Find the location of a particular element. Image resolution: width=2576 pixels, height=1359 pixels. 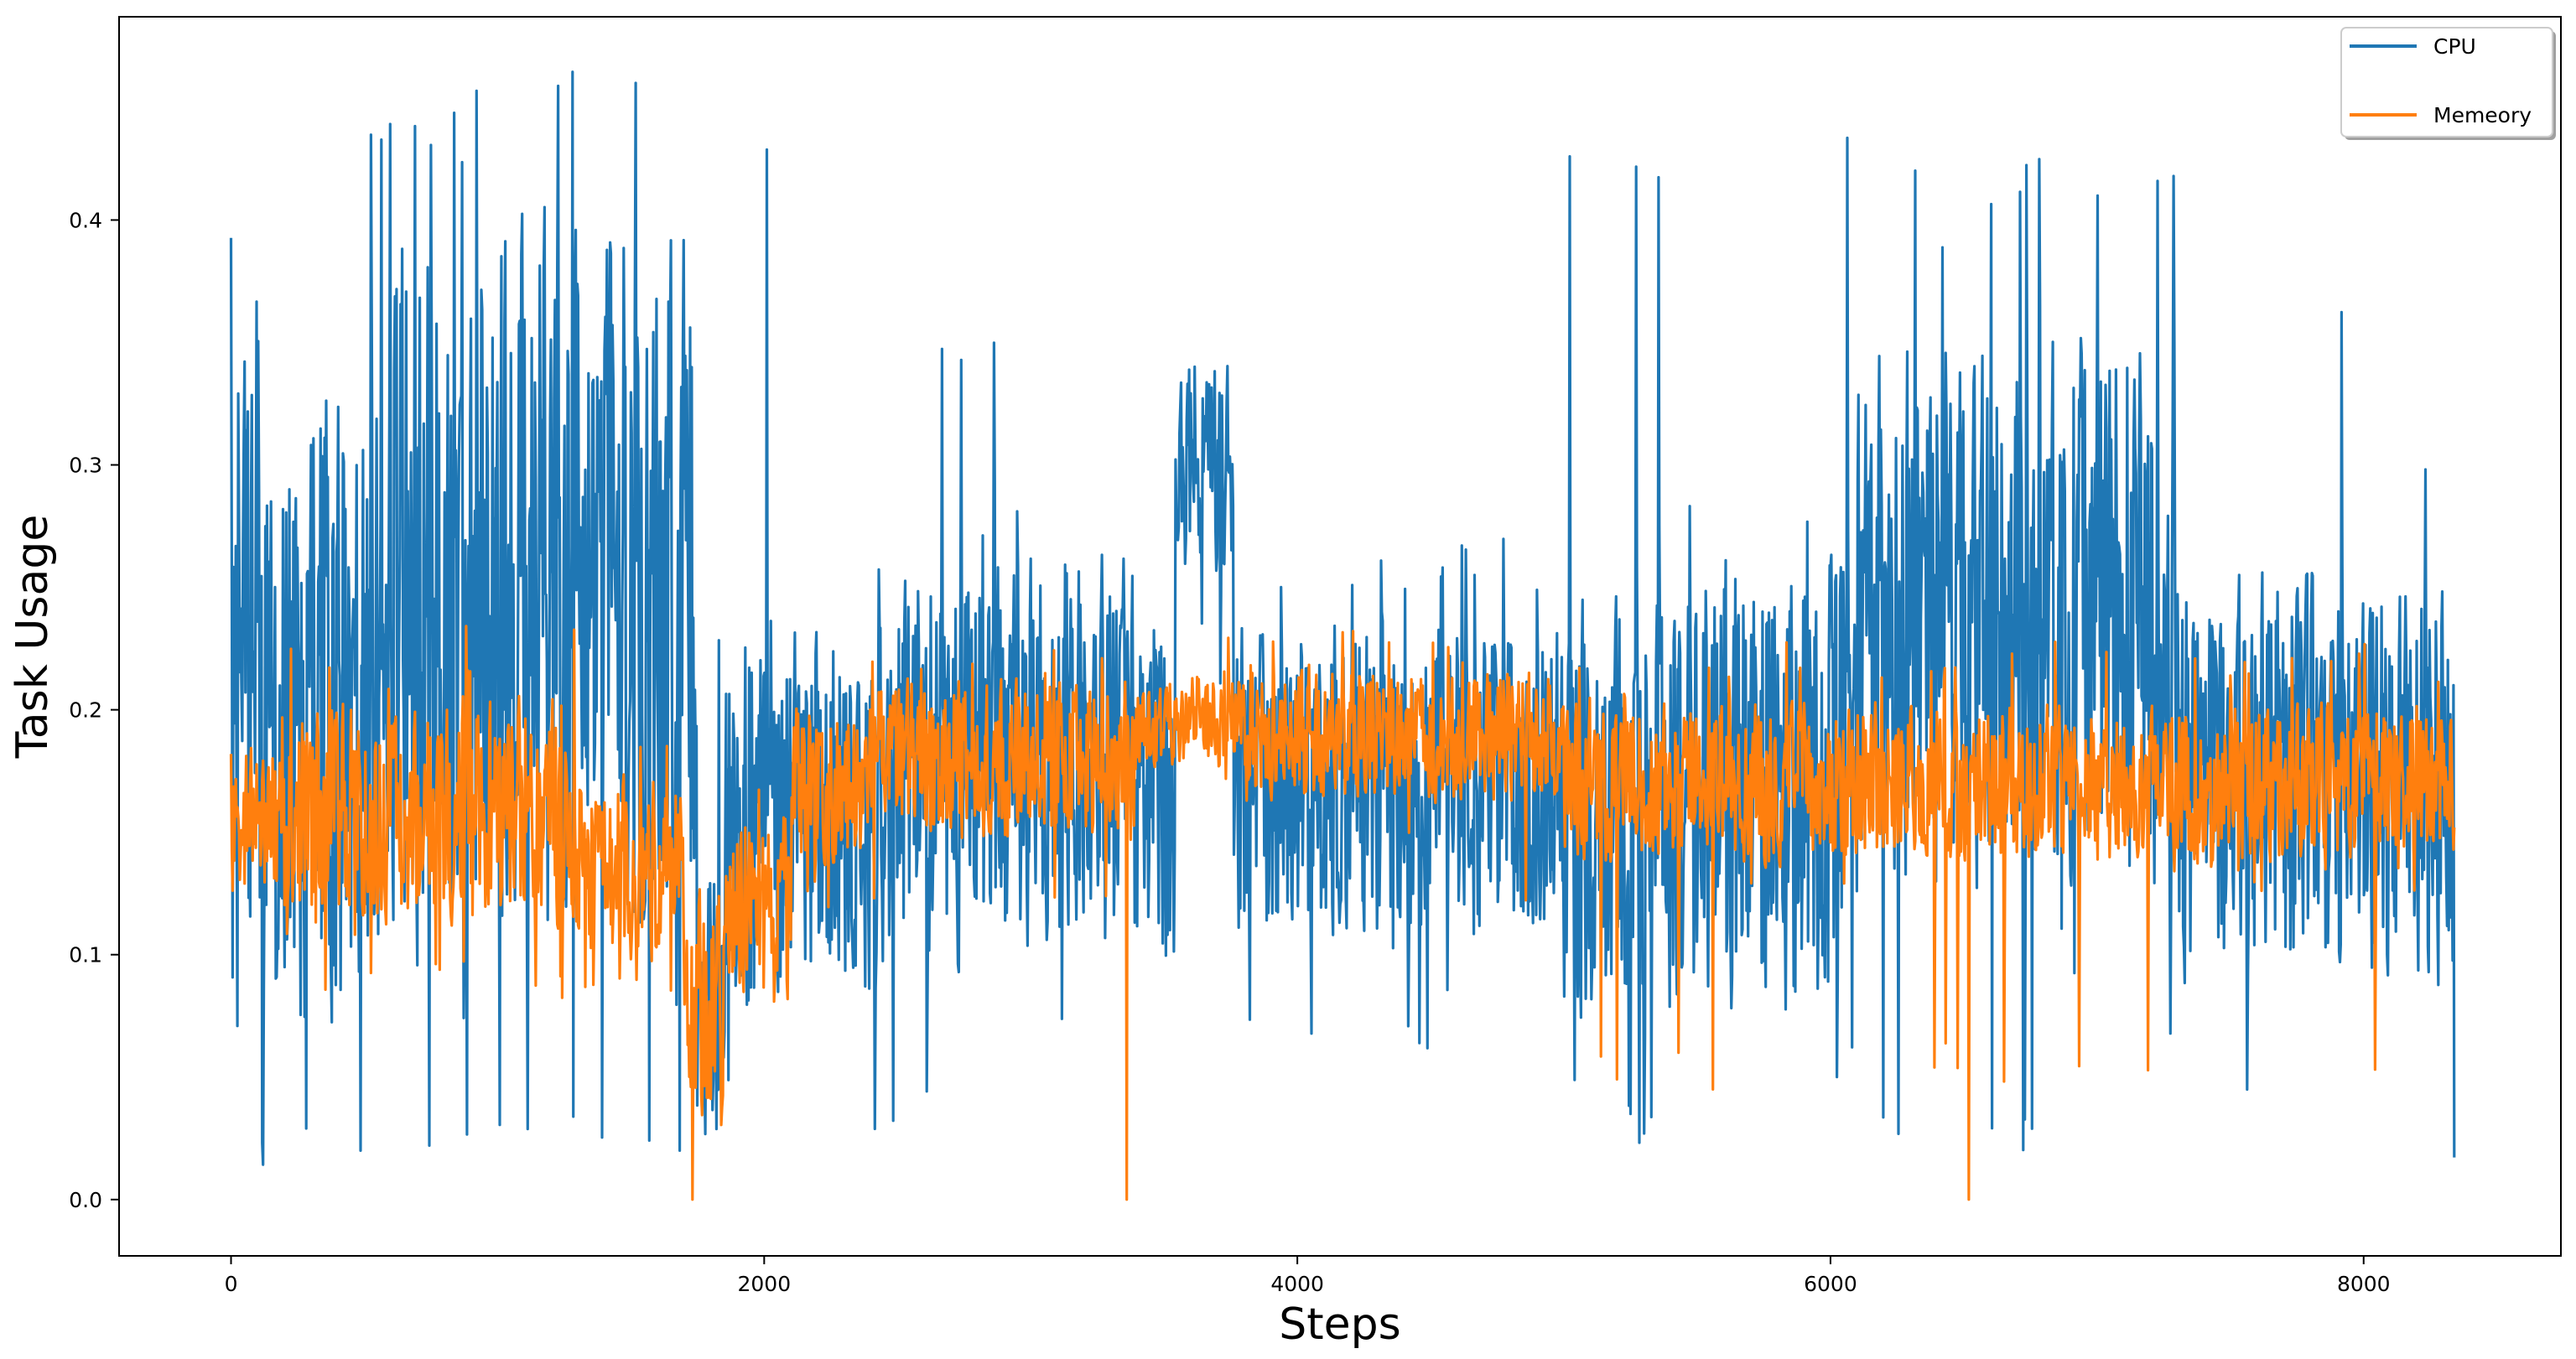

x-axis: 0 2000 4000 6000 8000 is located at coordinates (1308, 1276).